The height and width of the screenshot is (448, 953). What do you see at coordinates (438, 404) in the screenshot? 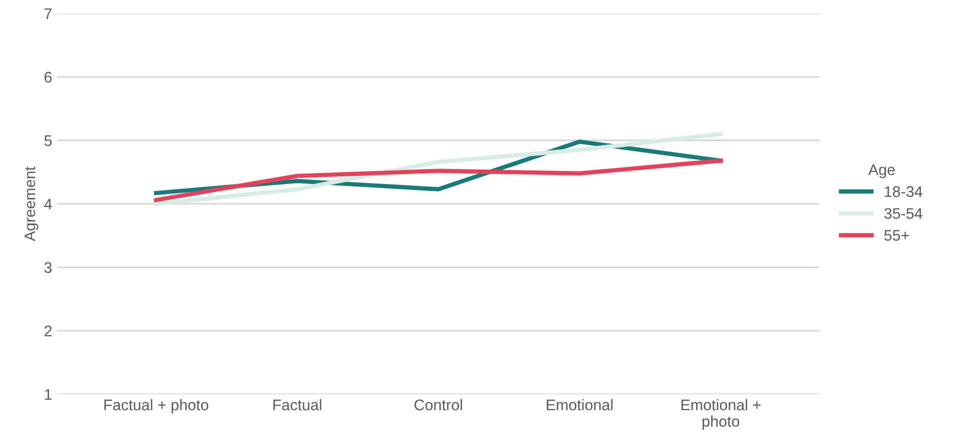
I see `x-tick-label: Control` at bounding box center [438, 404].